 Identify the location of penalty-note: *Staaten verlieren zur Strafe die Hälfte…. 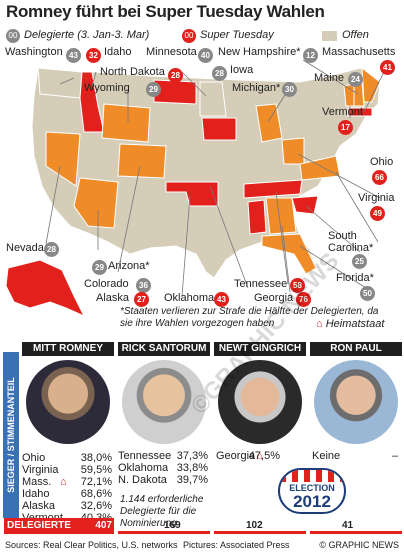
(249, 317).